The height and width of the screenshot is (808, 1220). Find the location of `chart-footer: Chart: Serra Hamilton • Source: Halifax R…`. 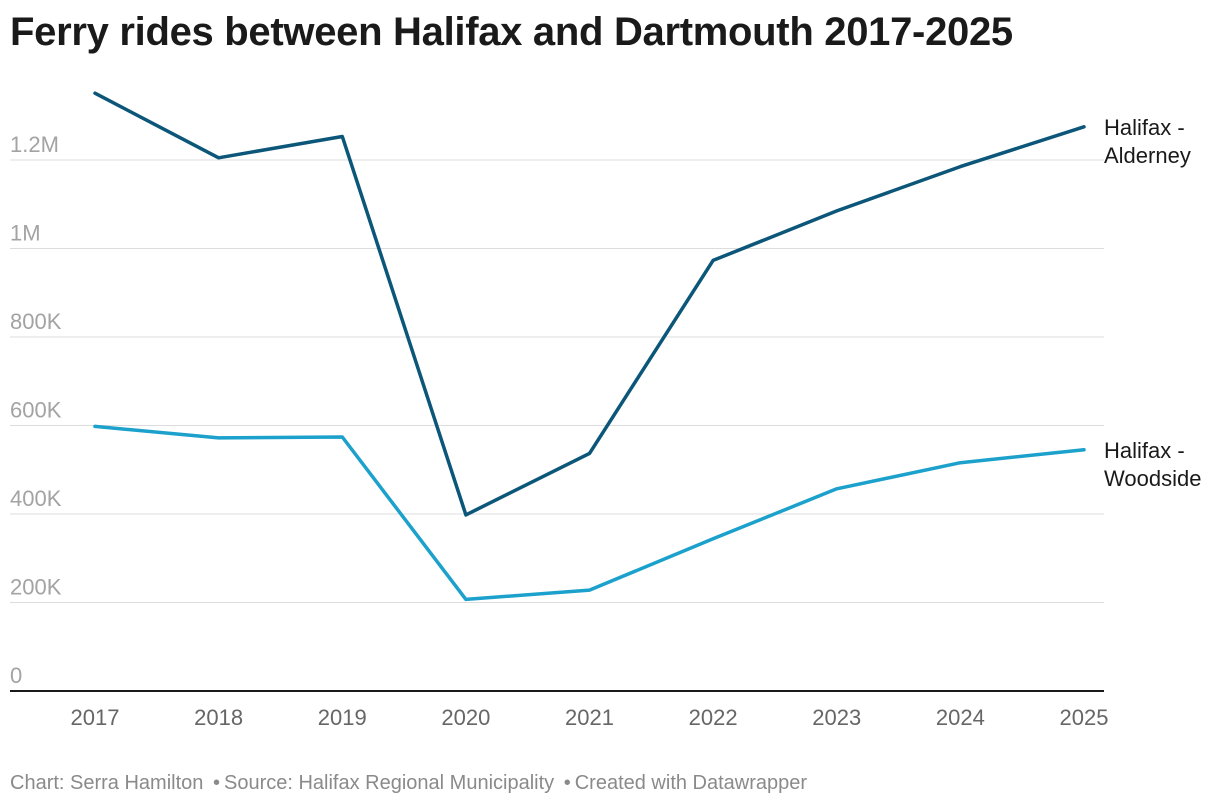

chart-footer: Chart: Serra Hamilton • Source: Halifax R… is located at coordinates (408, 783).